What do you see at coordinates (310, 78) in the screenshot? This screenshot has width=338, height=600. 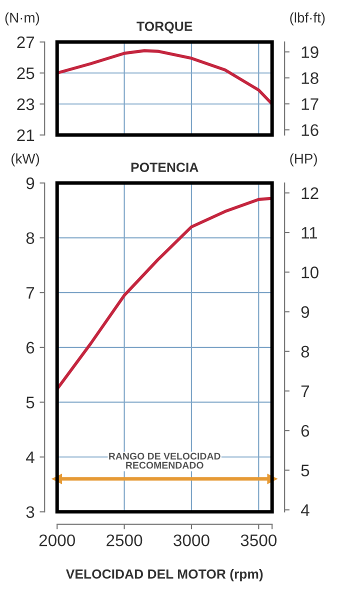 I see `y2-tick-label: 18` at bounding box center [310, 78].